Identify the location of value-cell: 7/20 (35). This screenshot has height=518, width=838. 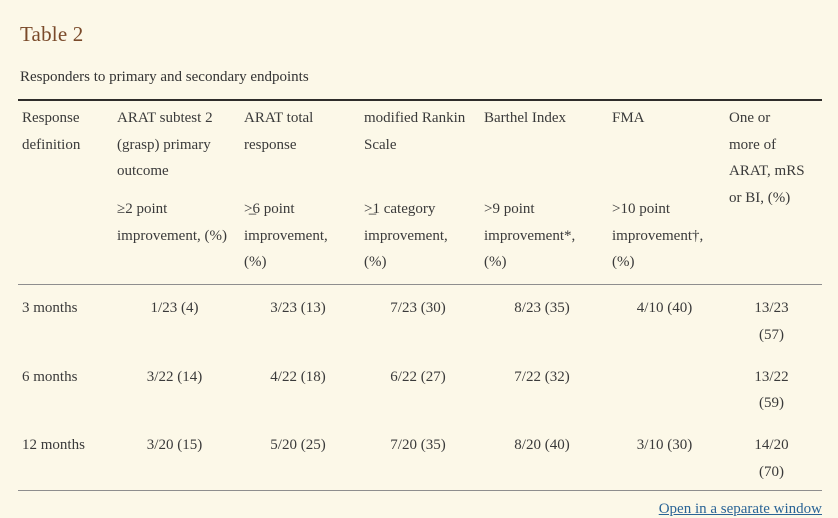
(418, 444).